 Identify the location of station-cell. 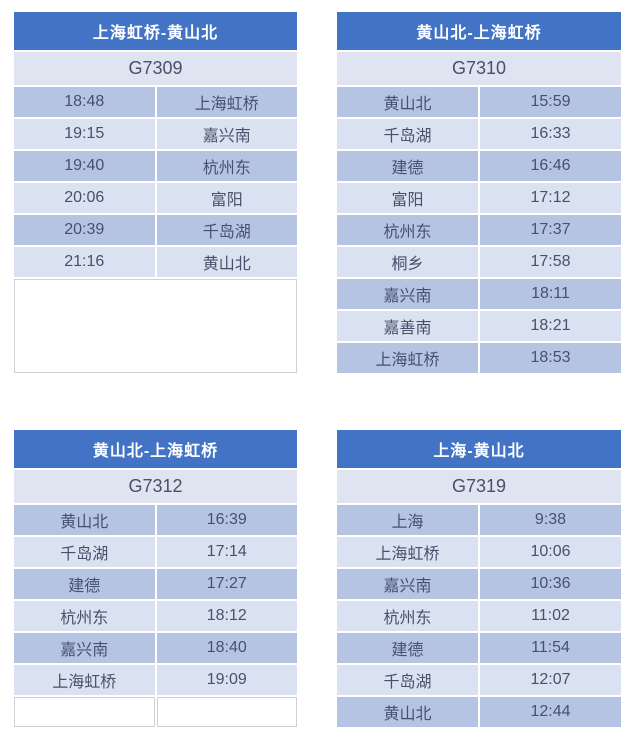
(84, 712).